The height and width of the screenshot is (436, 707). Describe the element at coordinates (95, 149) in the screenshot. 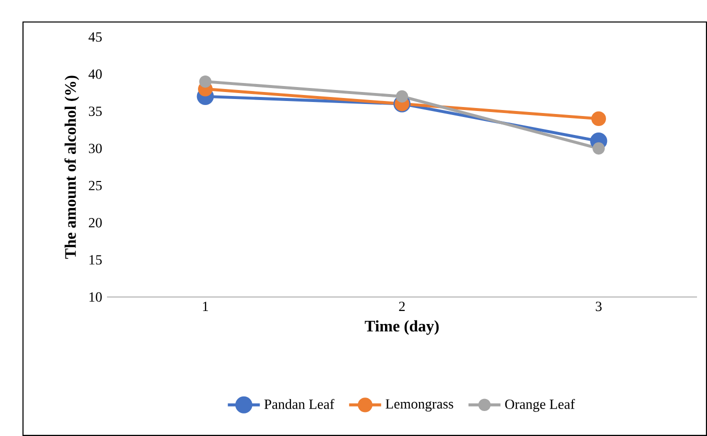

I see `y-tick-label: 30` at that location.